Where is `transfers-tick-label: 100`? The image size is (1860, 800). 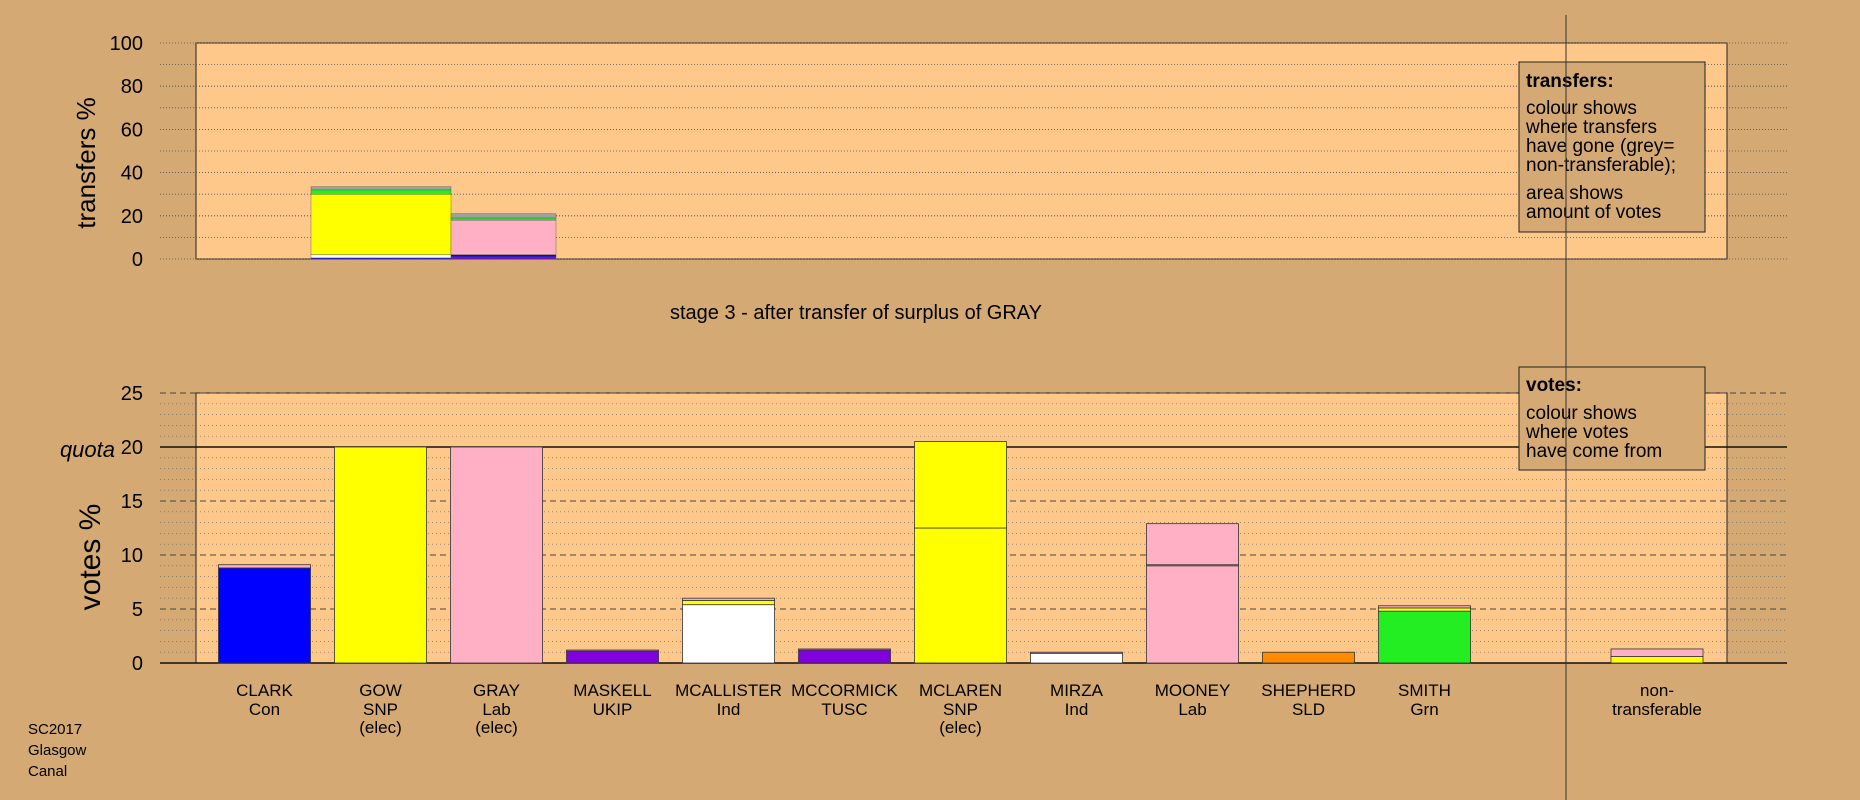
transfers-tick-label: 100 is located at coordinates (126, 44).